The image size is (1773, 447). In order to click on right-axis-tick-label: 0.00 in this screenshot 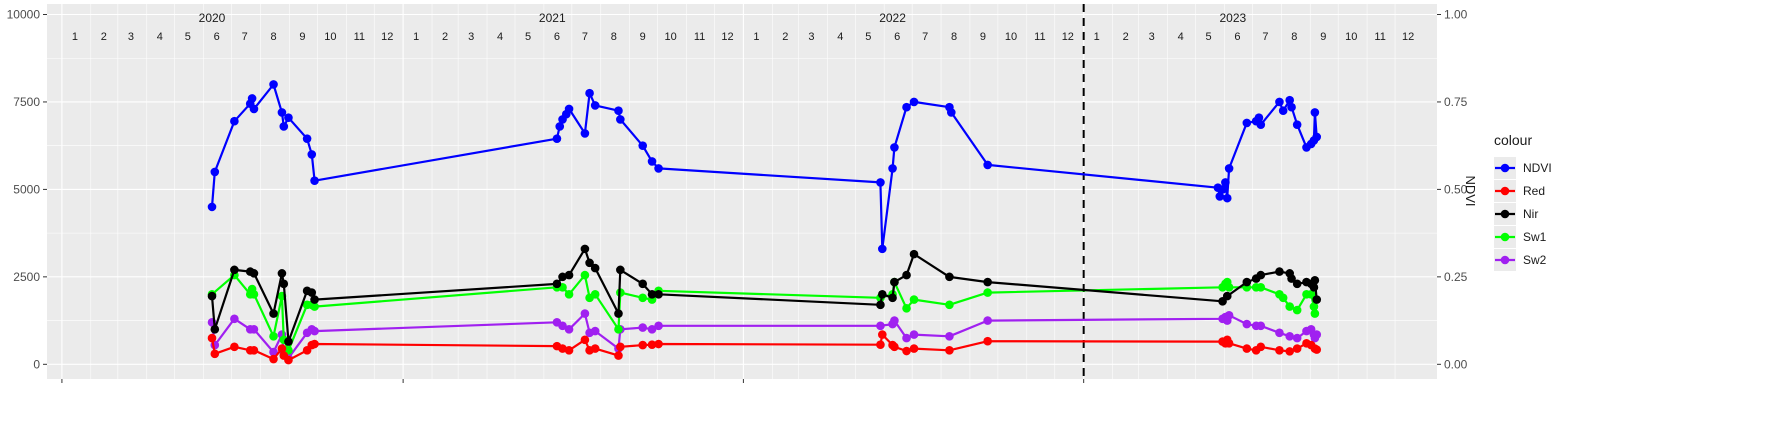, I will do `click(1456, 364)`.